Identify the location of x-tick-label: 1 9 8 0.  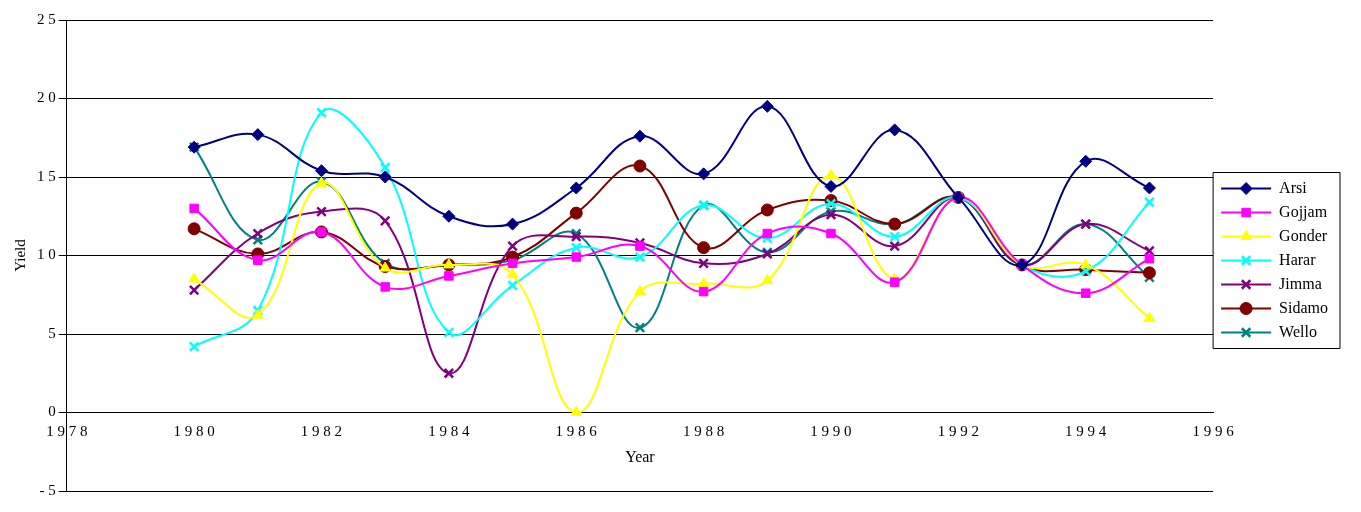
(194, 431).